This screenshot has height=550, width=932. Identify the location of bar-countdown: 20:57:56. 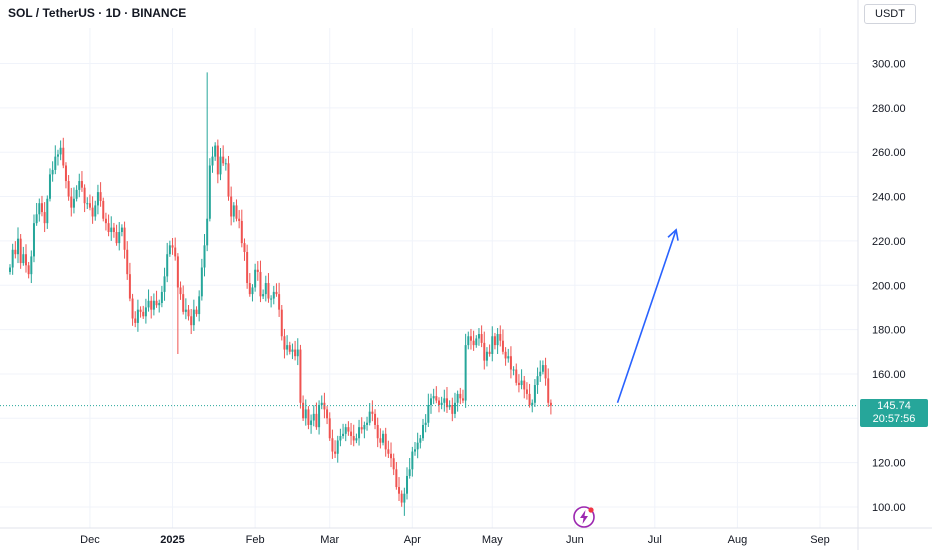
(894, 419).